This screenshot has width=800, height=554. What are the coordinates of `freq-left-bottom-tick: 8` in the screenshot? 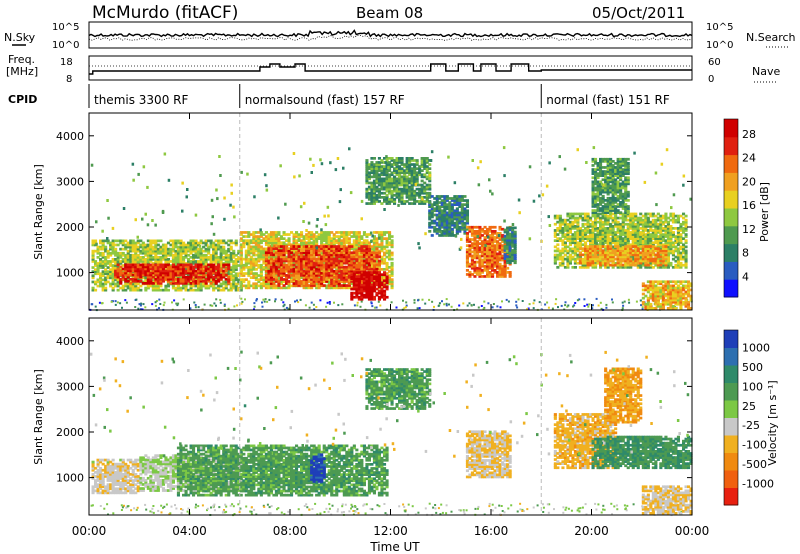 It's located at (69, 79).